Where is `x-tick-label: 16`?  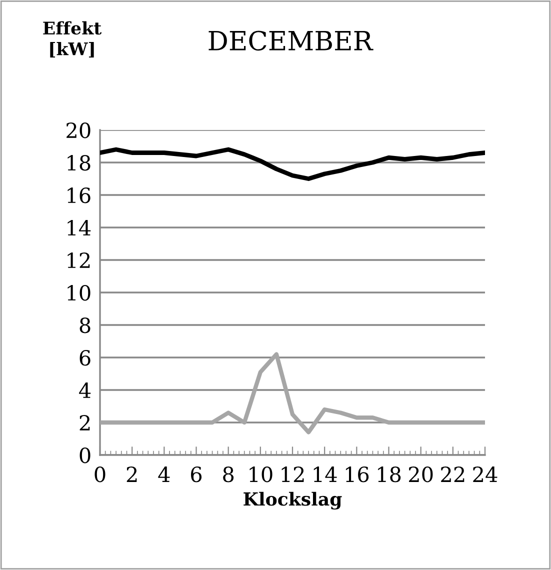
x-tick-label: 16 is located at coordinates (357, 474).